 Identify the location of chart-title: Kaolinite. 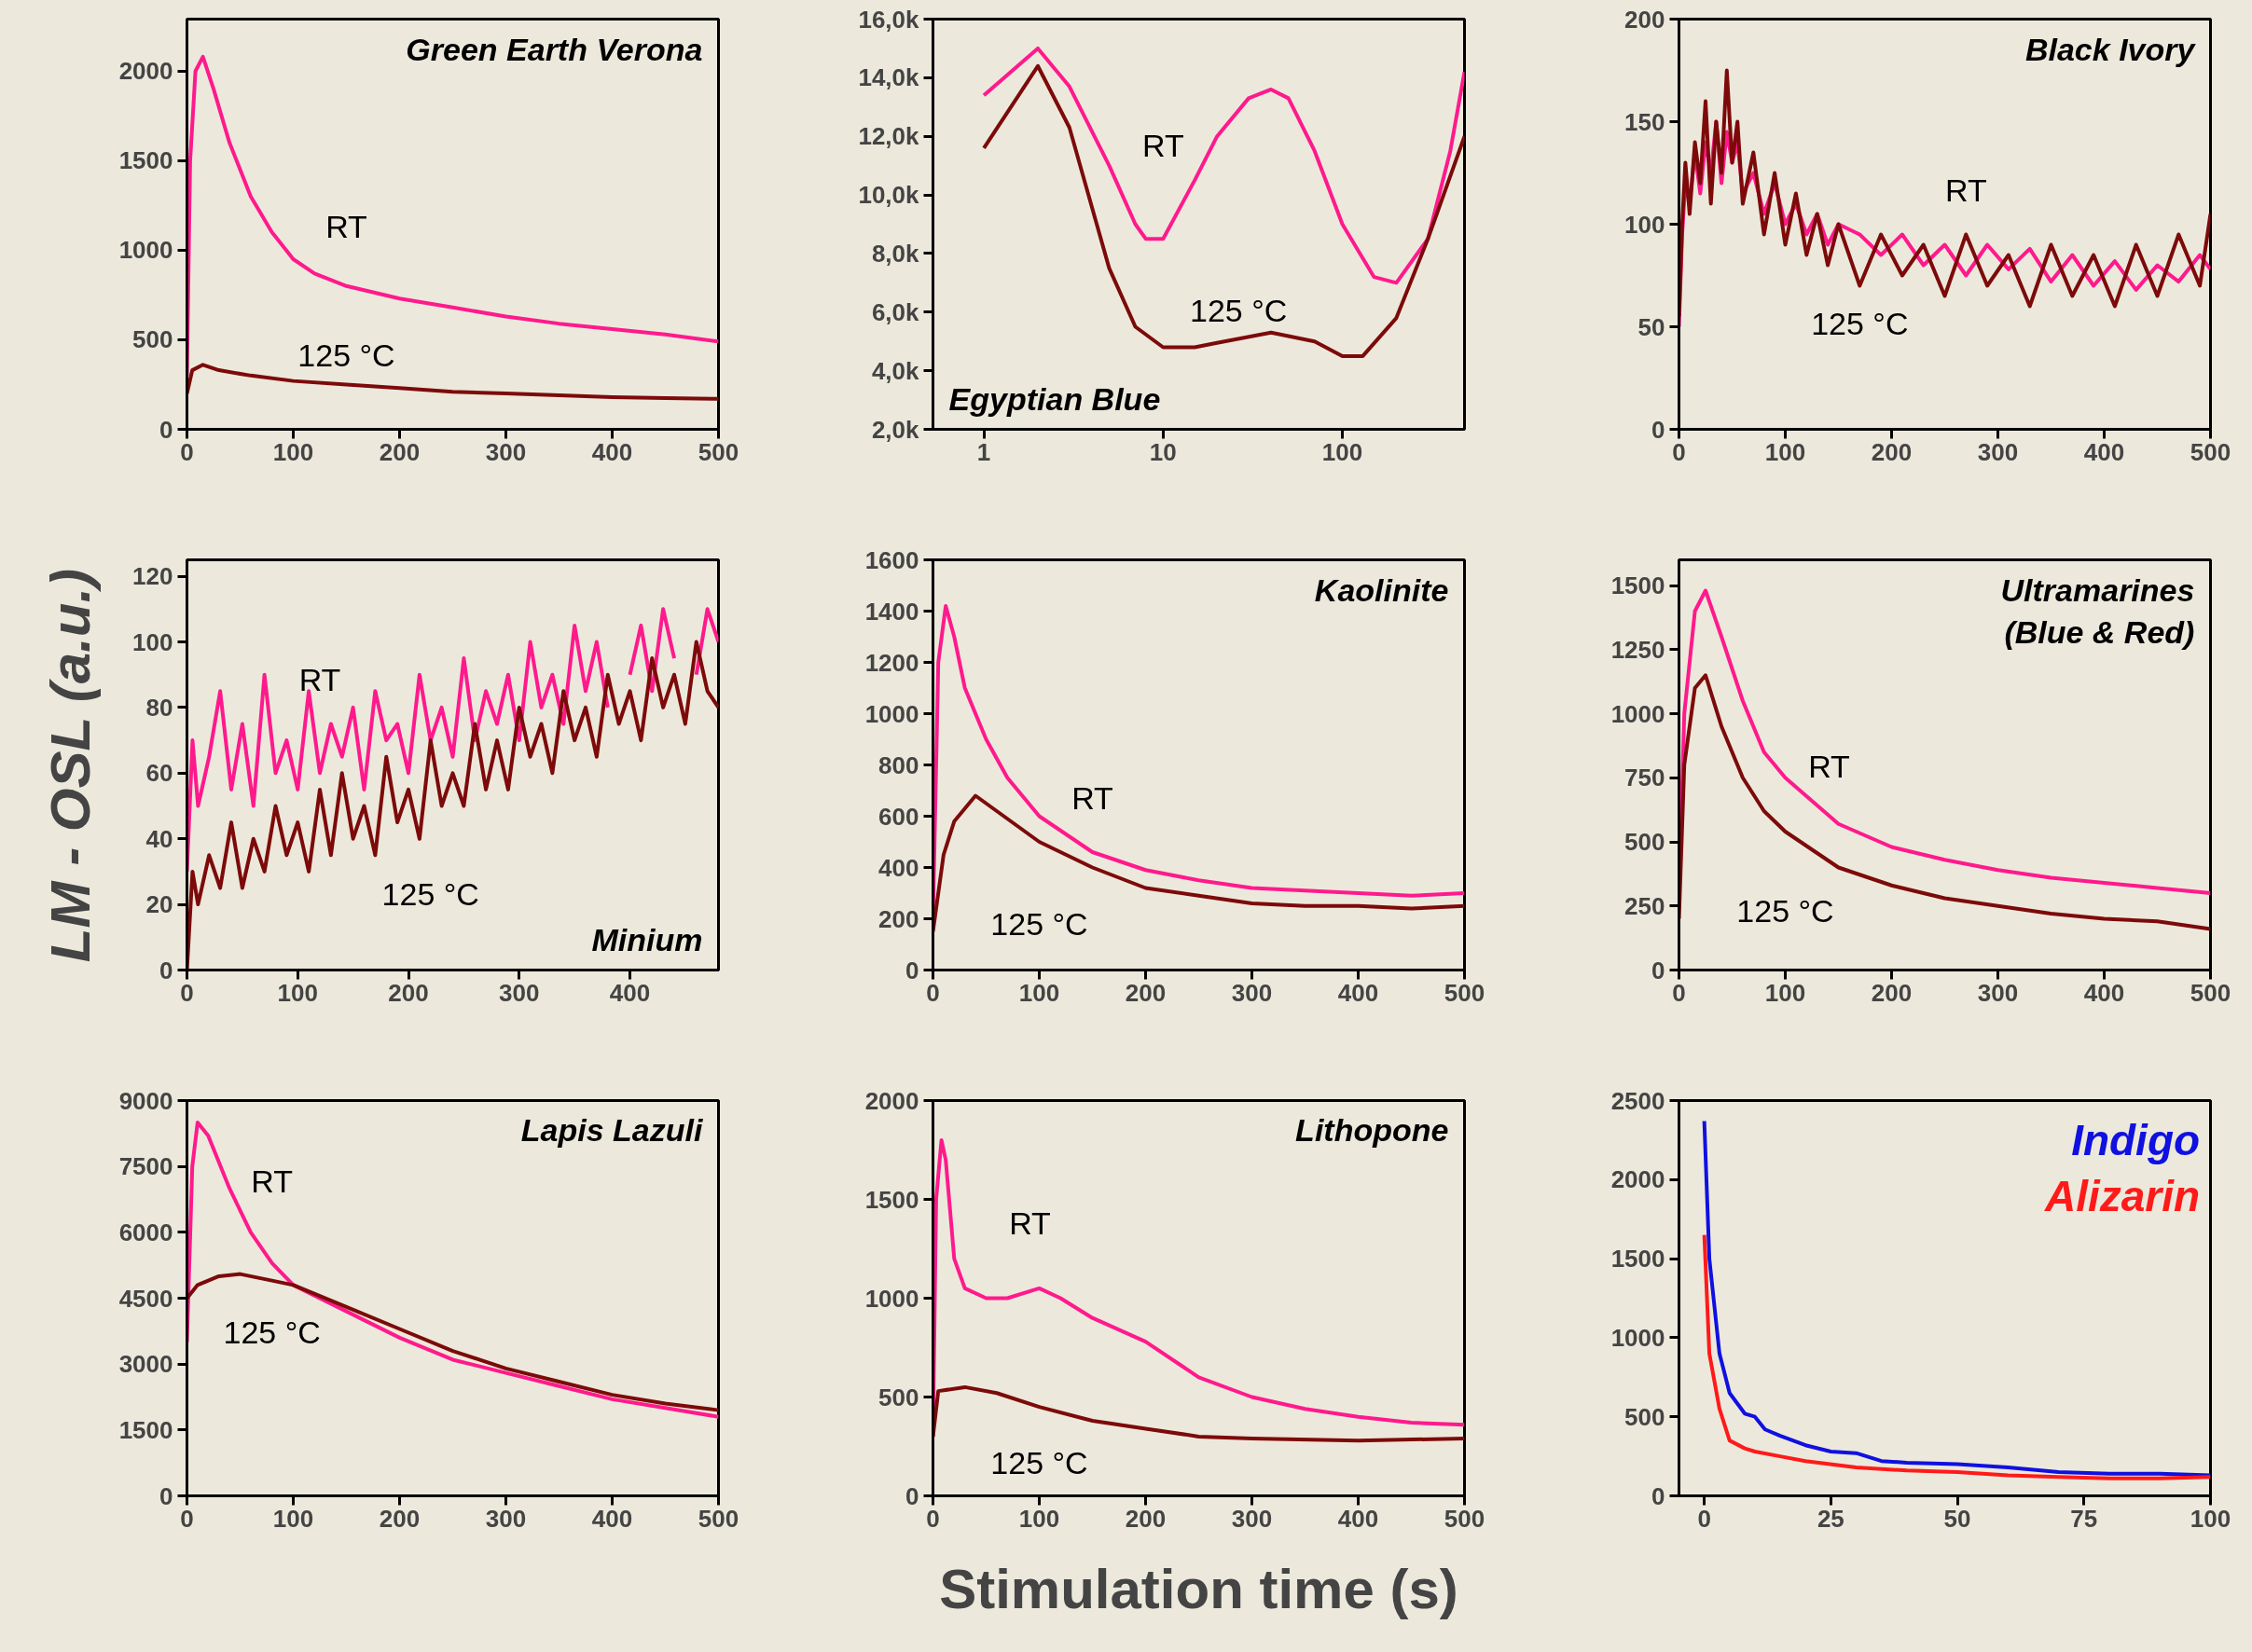
(1381, 590).